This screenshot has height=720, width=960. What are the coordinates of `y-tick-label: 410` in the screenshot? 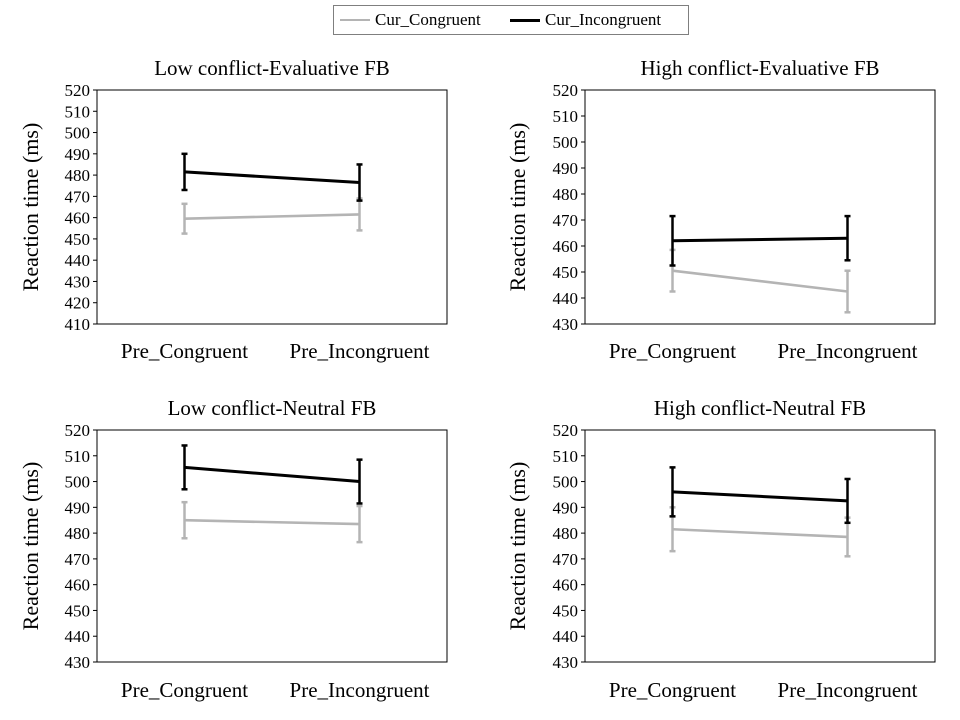 It's located at (78, 324).